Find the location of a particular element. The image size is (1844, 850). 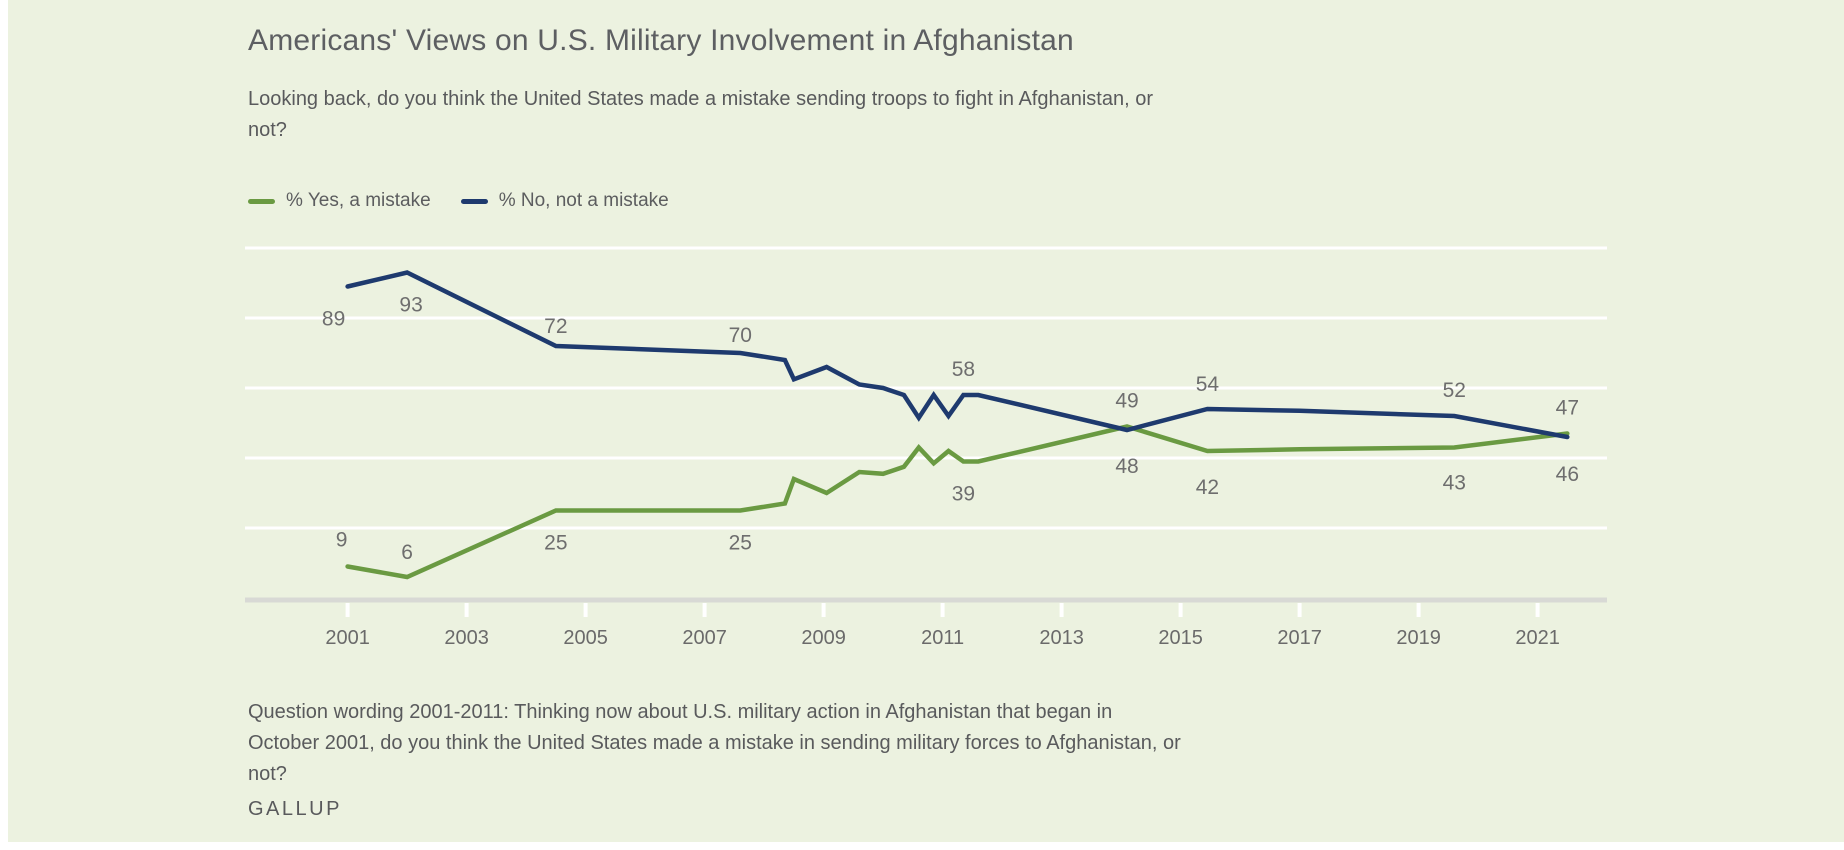

x-tick-label-2019: 2019 is located at coordinates (1418, 638).